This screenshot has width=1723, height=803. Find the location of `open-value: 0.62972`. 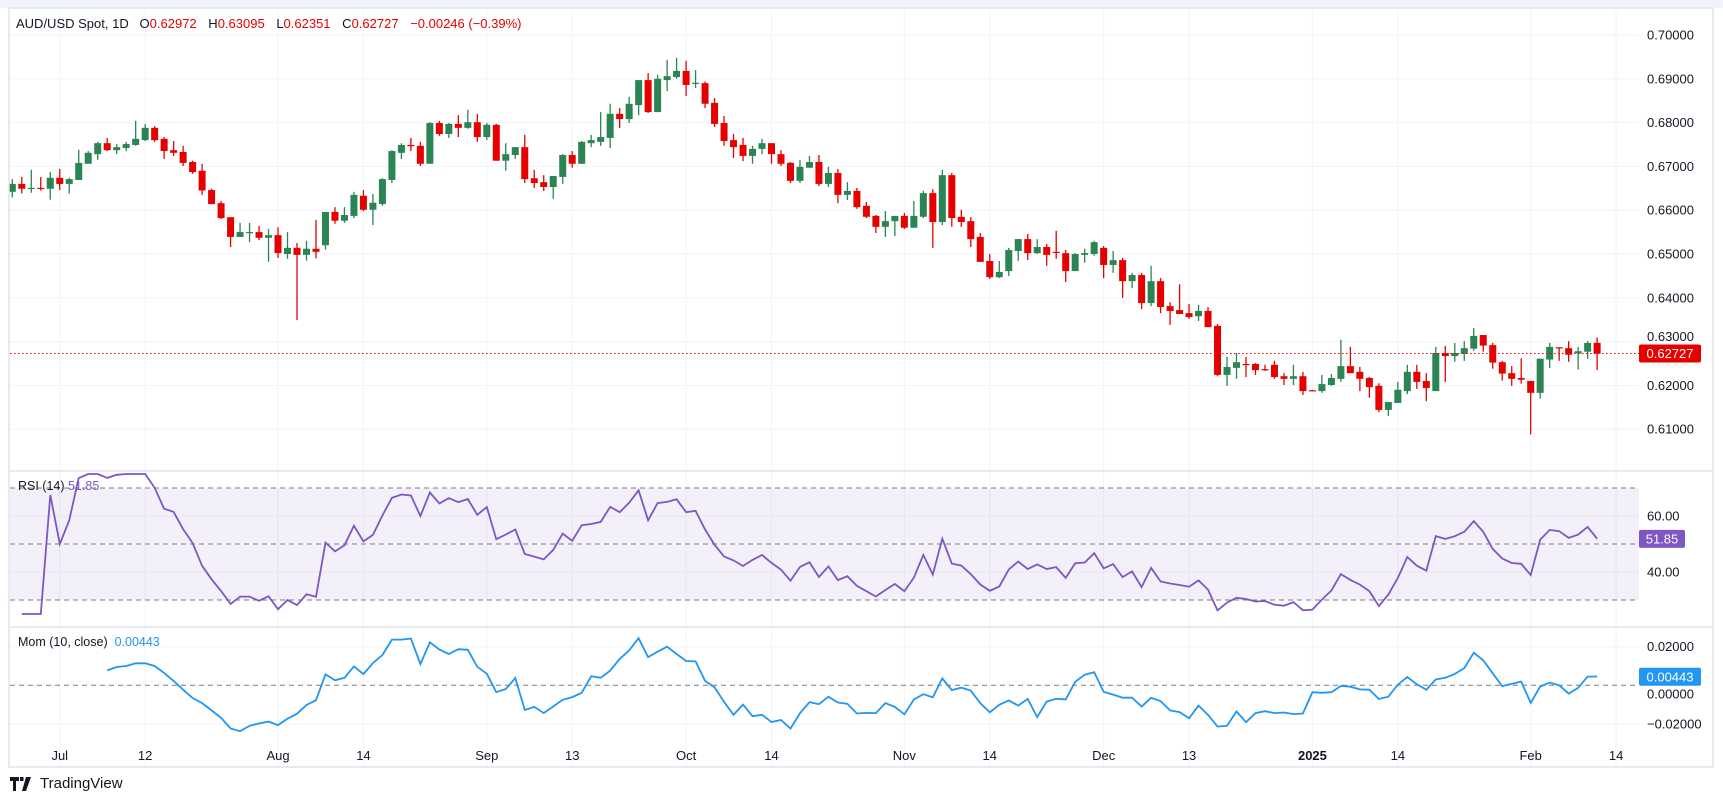

open-value: 0.62972 is located at coordinates (173, 23).